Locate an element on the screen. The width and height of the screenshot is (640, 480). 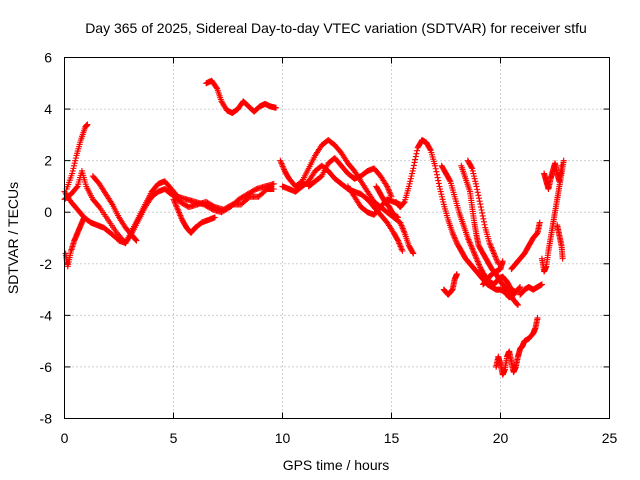
y-tick-label: 6 is located at coordinates (48, 58).